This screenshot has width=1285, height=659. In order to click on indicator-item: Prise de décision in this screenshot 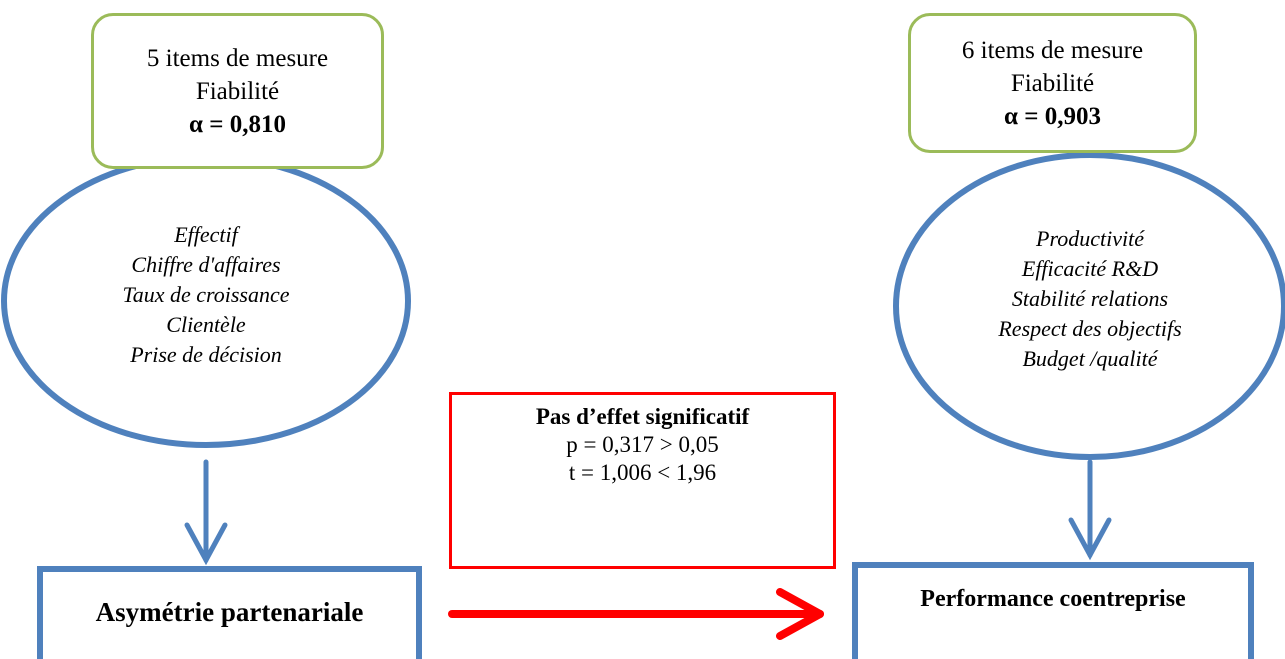, I will do `click(206, 354)`.